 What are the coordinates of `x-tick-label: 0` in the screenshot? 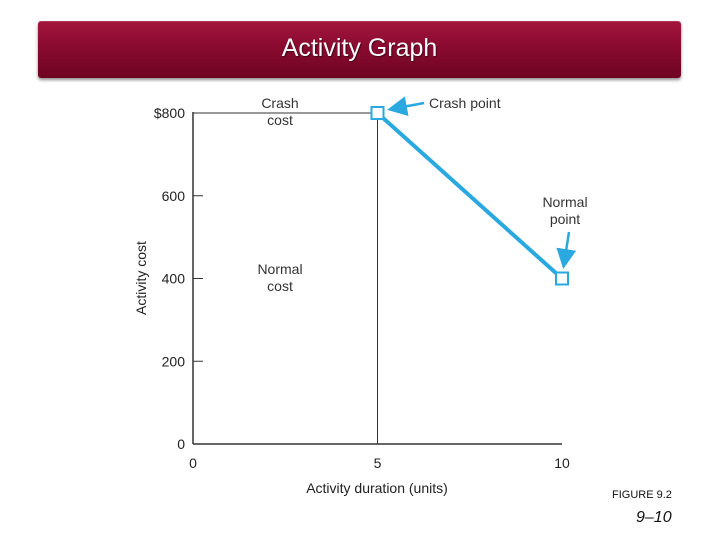 It's located at (193, 463).